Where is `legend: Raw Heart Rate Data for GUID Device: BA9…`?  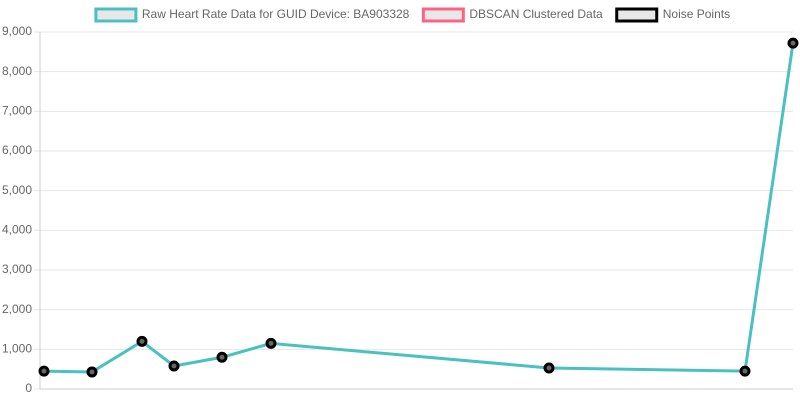
legend: Raw Heart Rate Data for GUID Device: BA9… is located at coordinates (412, 15).